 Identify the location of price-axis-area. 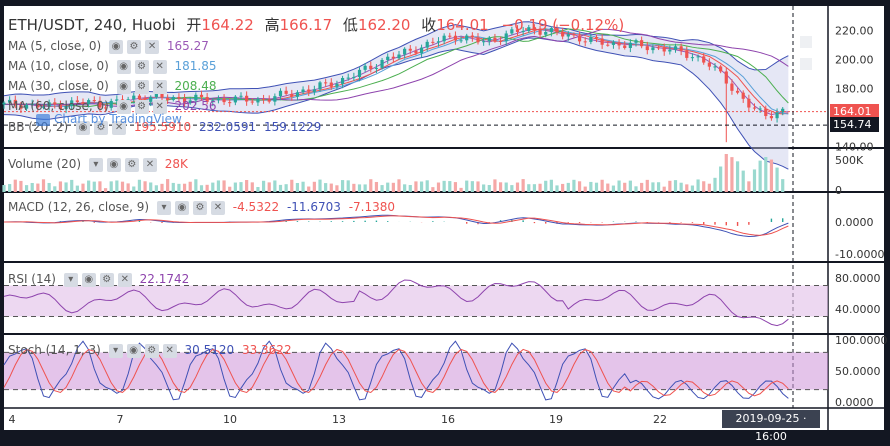
(856, 207).